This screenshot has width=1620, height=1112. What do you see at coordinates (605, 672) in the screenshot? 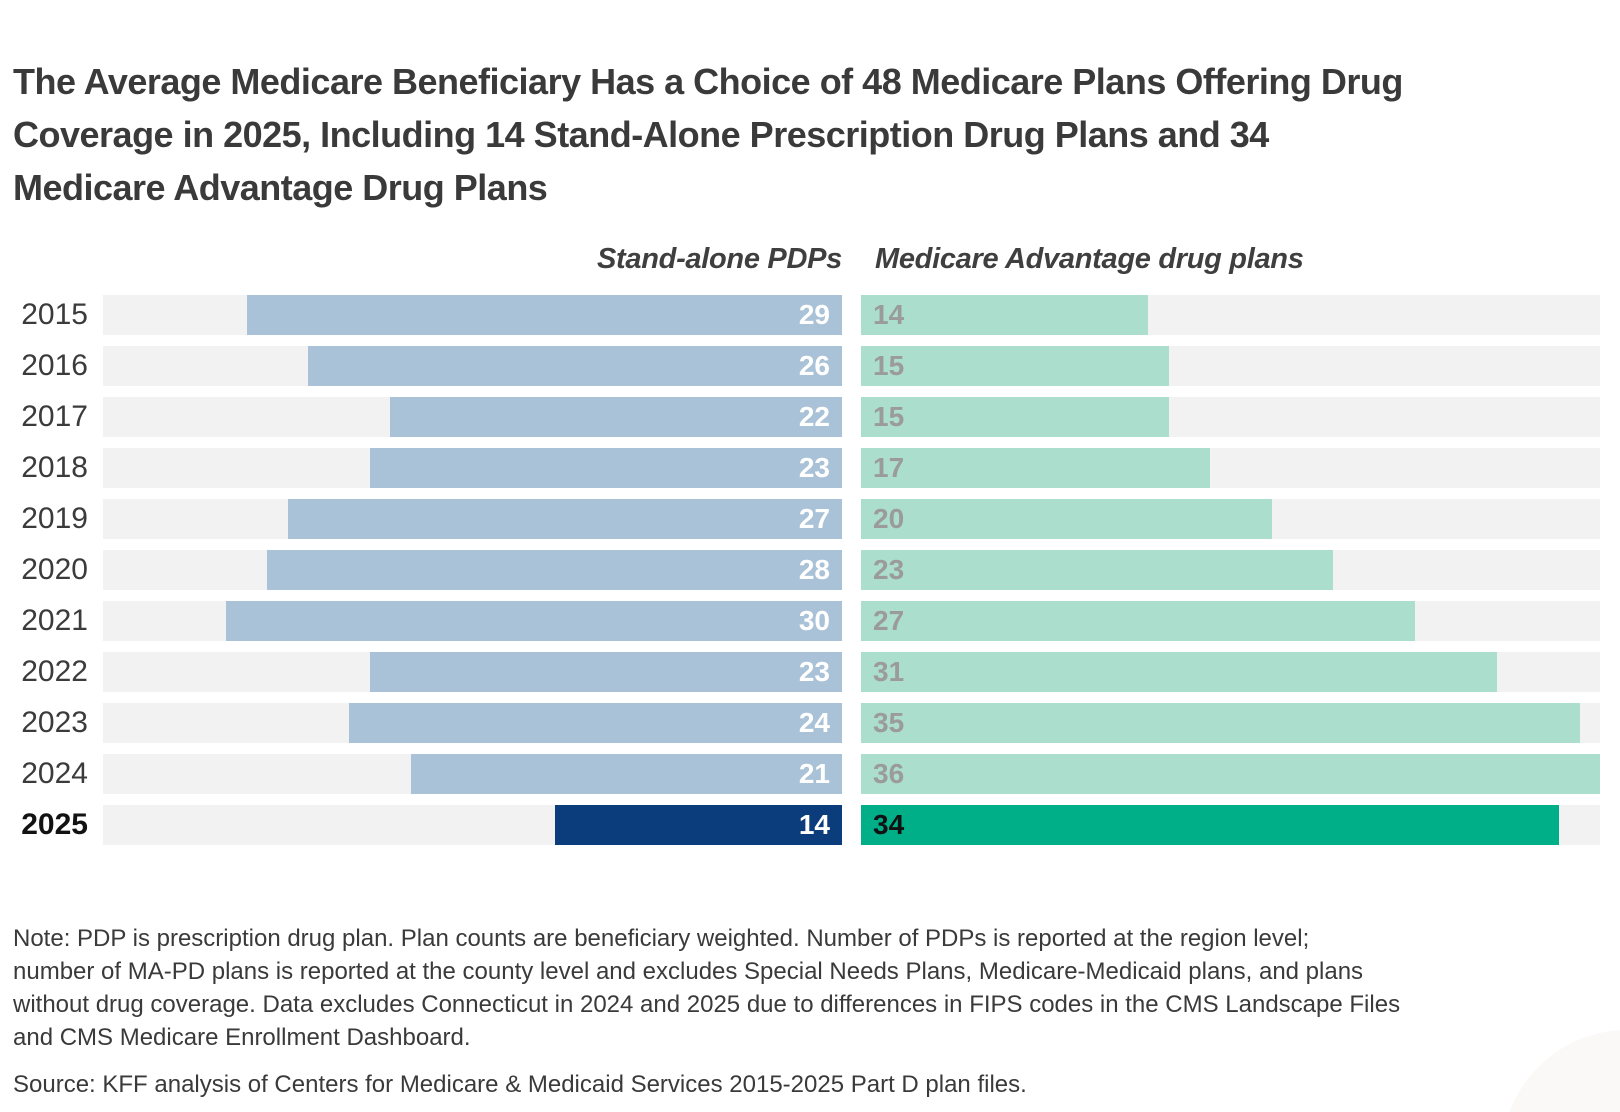
I see `pdp-bar-2022: 23` at bounding box center [605, 672].